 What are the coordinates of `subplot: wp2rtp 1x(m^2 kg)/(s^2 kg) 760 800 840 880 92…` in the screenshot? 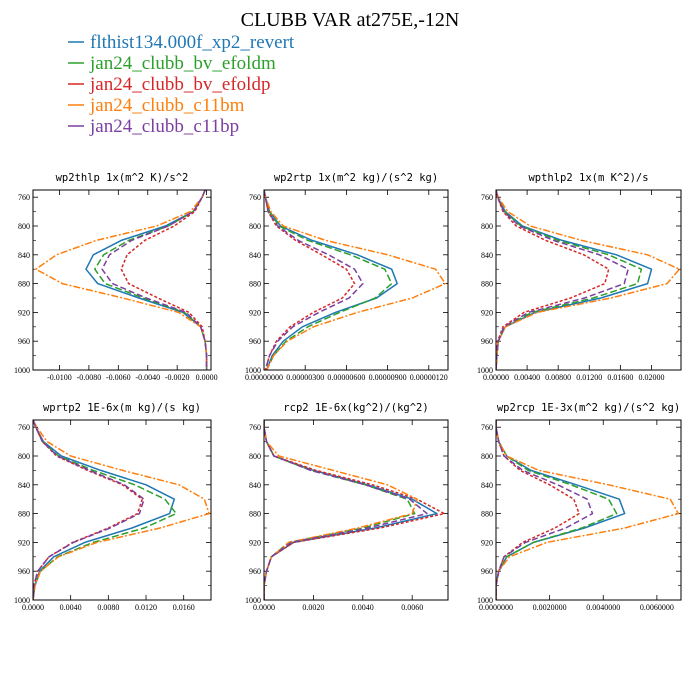 It's located at (347, 277).